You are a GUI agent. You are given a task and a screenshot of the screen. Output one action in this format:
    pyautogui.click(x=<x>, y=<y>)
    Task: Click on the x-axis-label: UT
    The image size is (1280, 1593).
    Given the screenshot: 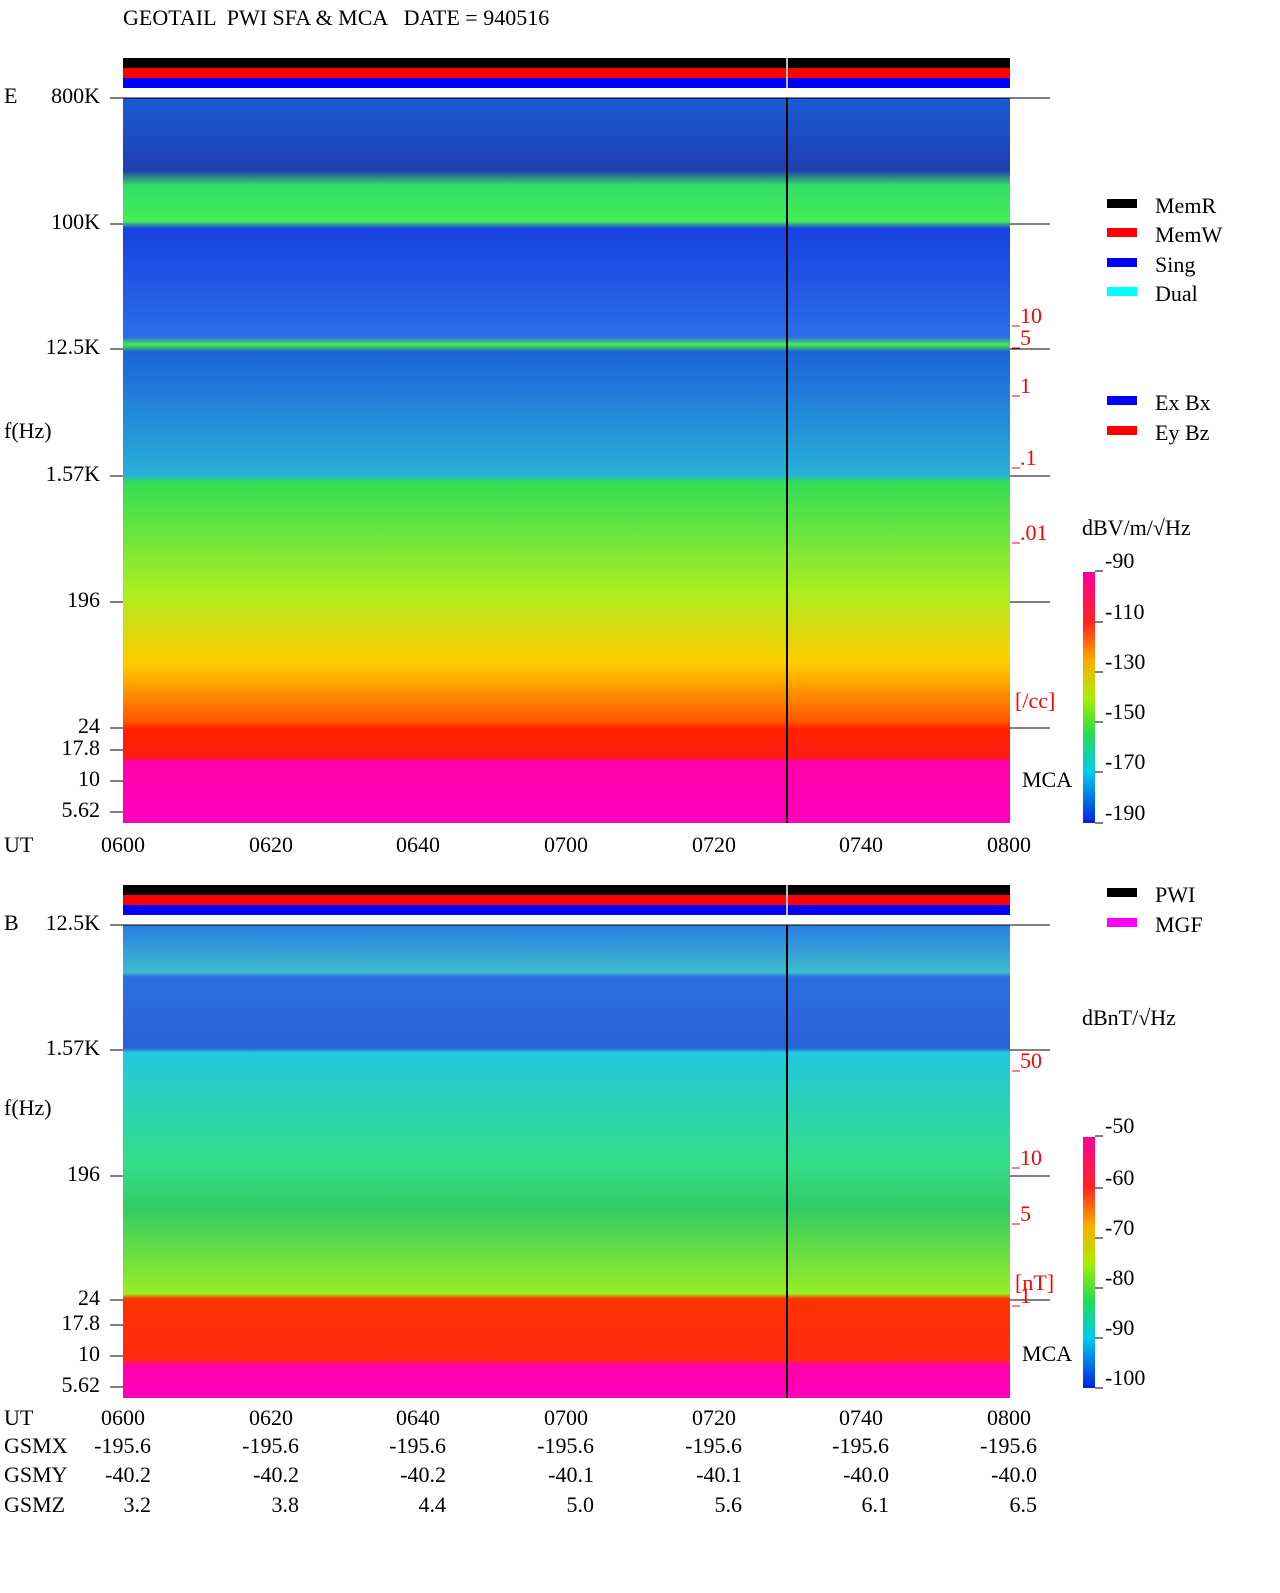 What is the action you would take?
    pyautogui.click(x=19, y=844)
    